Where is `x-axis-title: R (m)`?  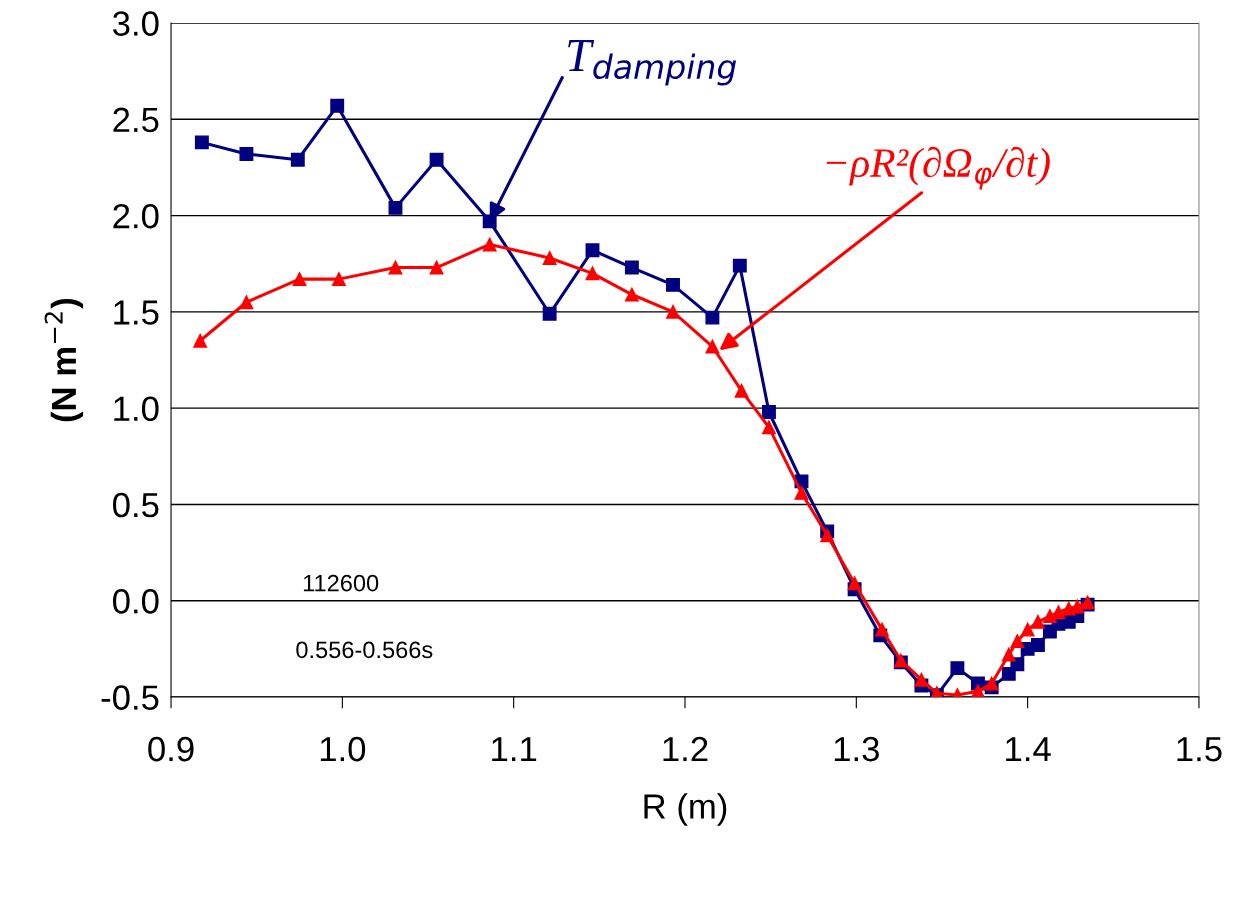
x-axis-title: R (m) is located at coordinates (685, 809).